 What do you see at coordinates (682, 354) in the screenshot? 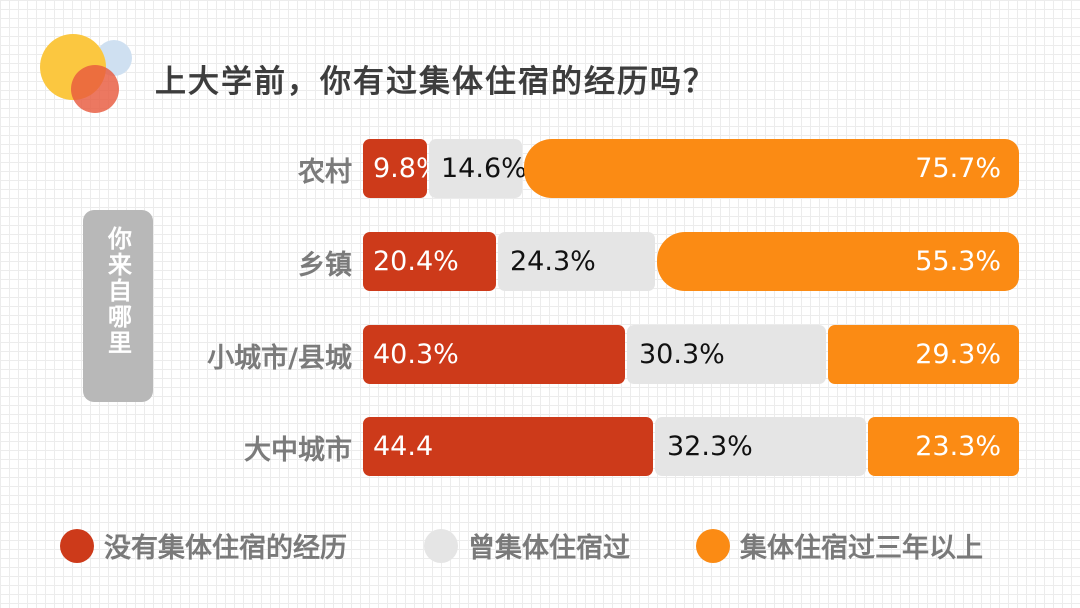
I see `value-label: 30.3%` at bounding box center [682, 354].